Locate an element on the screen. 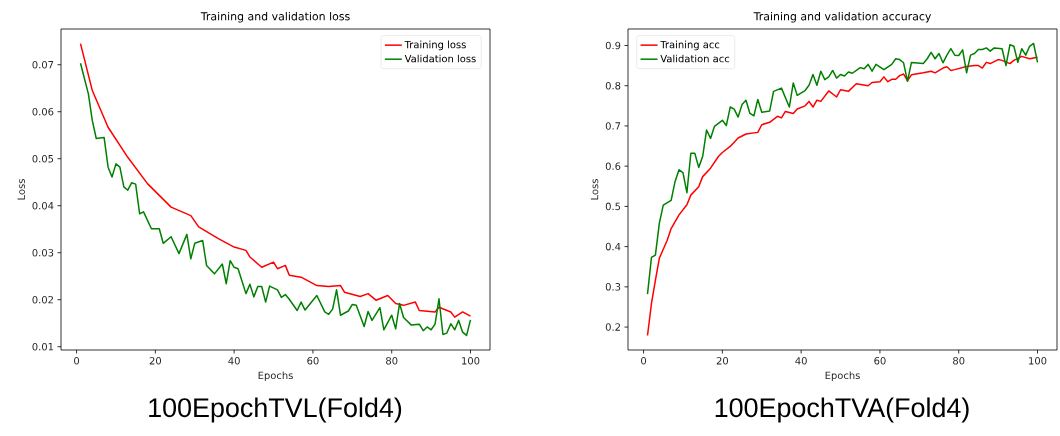  y-tick-label: 0.07 is located at coordinates (43, 64).